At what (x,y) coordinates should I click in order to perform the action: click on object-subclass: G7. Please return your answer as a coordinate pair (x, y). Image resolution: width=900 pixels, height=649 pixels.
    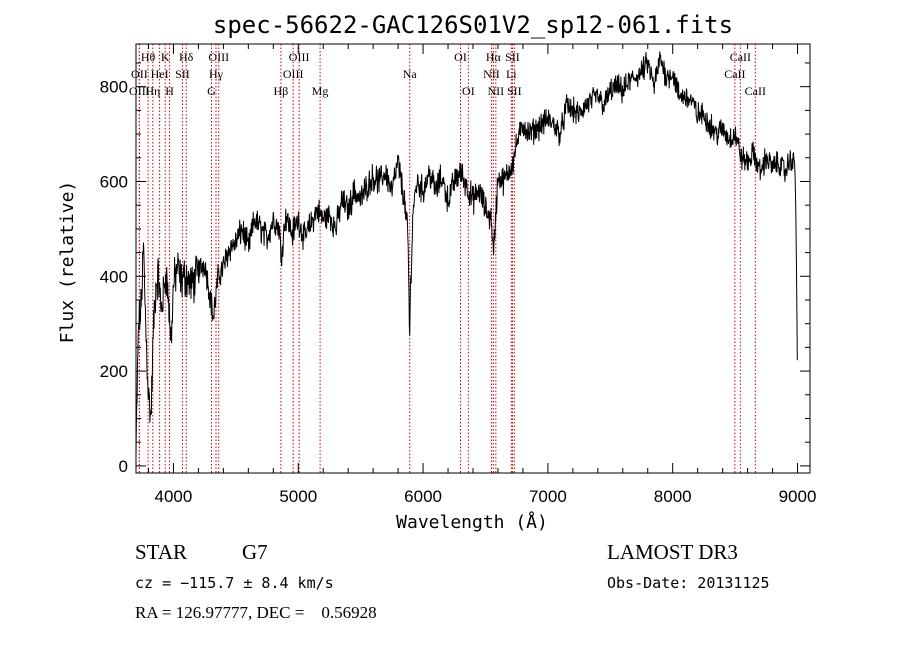
    Looking at the image, I should click on (255, 552).